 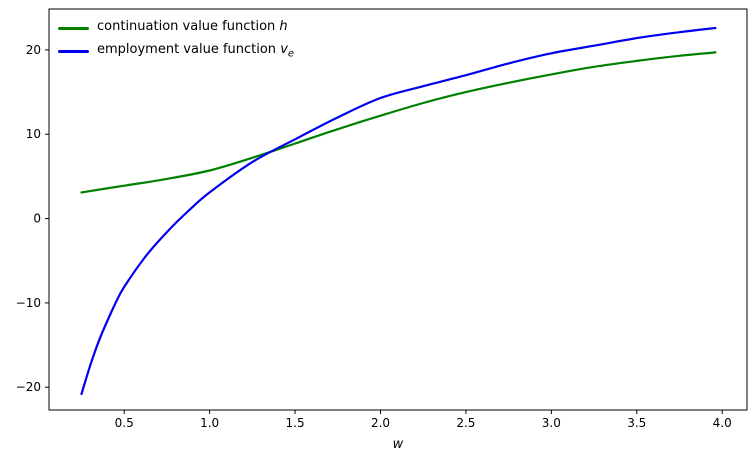 I want to click on legend-label-employment-value: employment value function ve, so click(x=195, y=51).